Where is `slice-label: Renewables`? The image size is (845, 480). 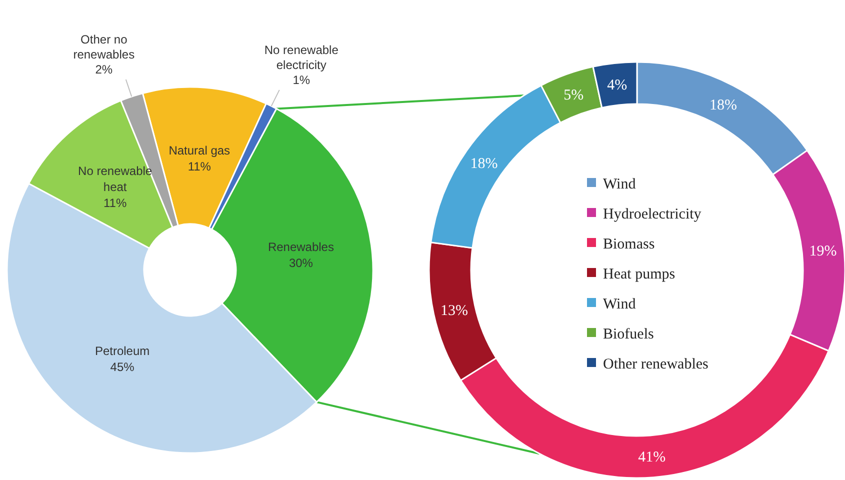 slice-label: Renewables is located at coordinates (301, 247).